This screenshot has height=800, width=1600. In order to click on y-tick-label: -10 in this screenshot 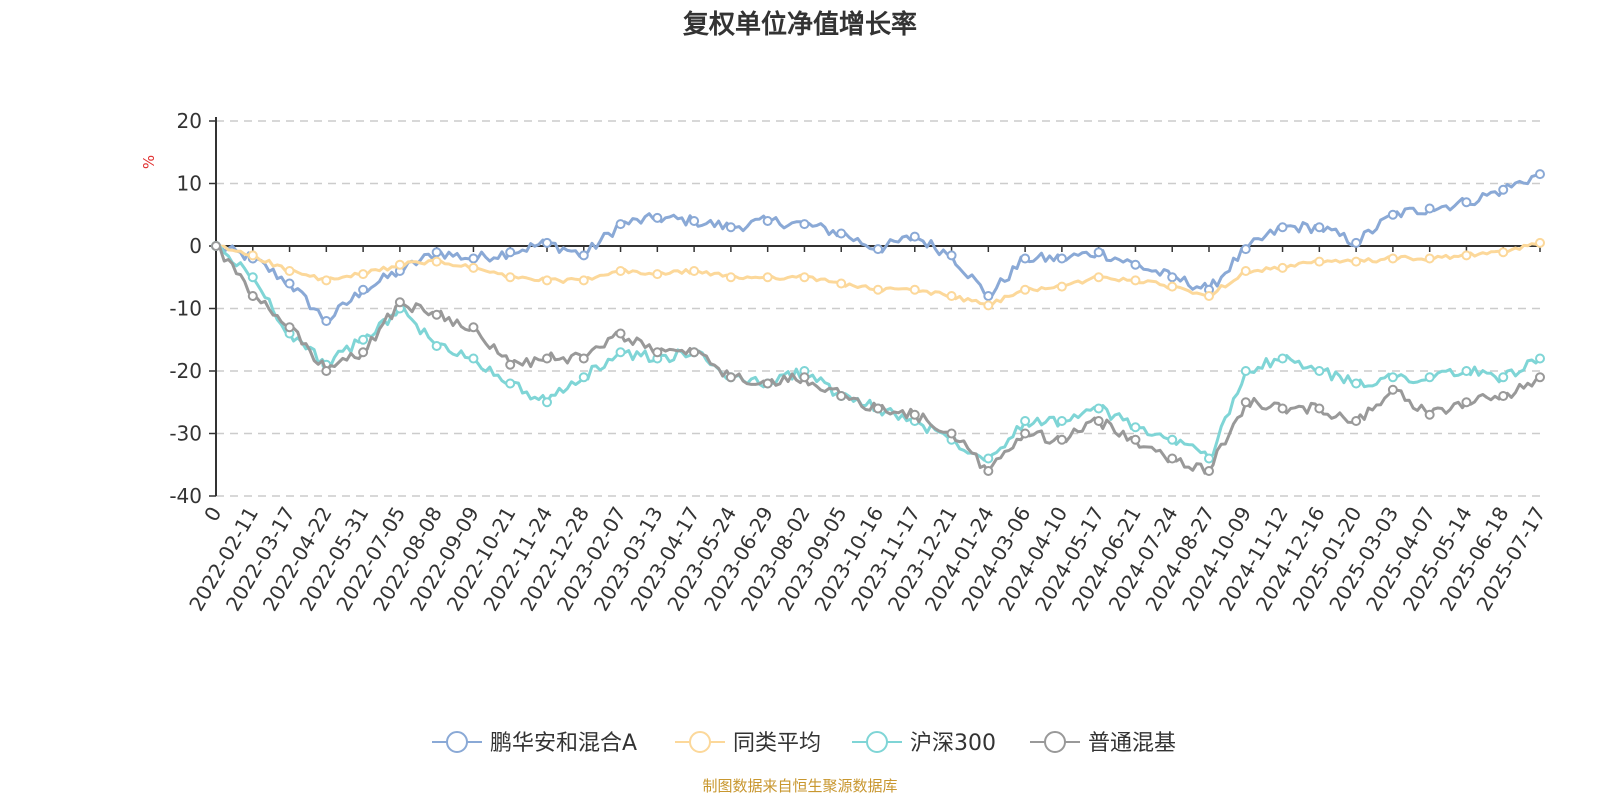, I will do `click(185, 309)`.